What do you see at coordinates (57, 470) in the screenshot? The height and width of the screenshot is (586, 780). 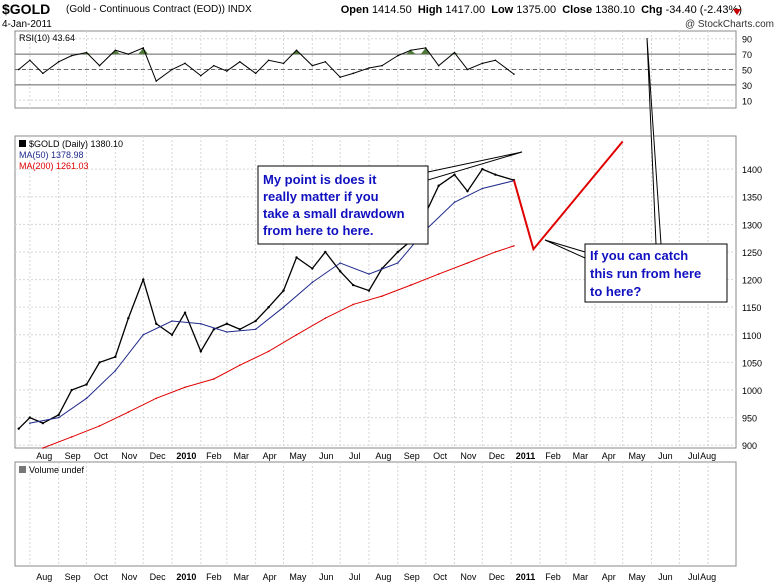 I see `volume-title: Volume undef` at bounding box center [57, 470].